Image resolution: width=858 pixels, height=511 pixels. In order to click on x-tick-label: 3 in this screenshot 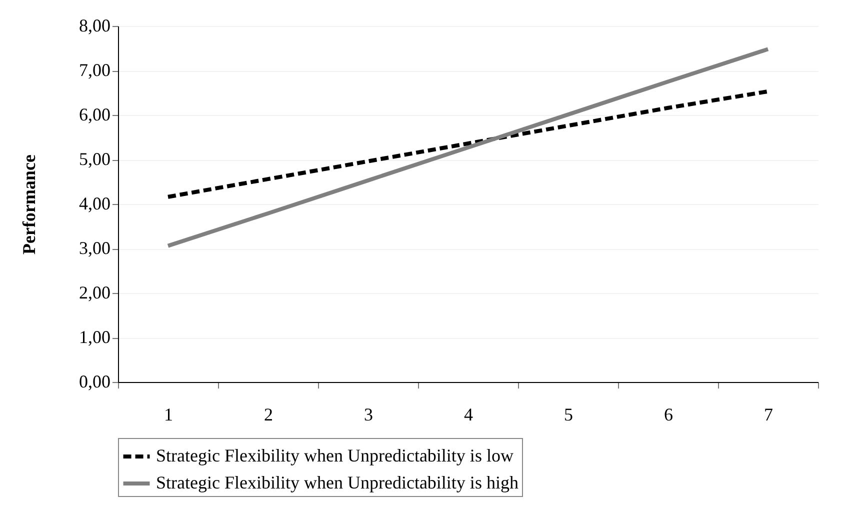, I will do `click(368, 414)`.